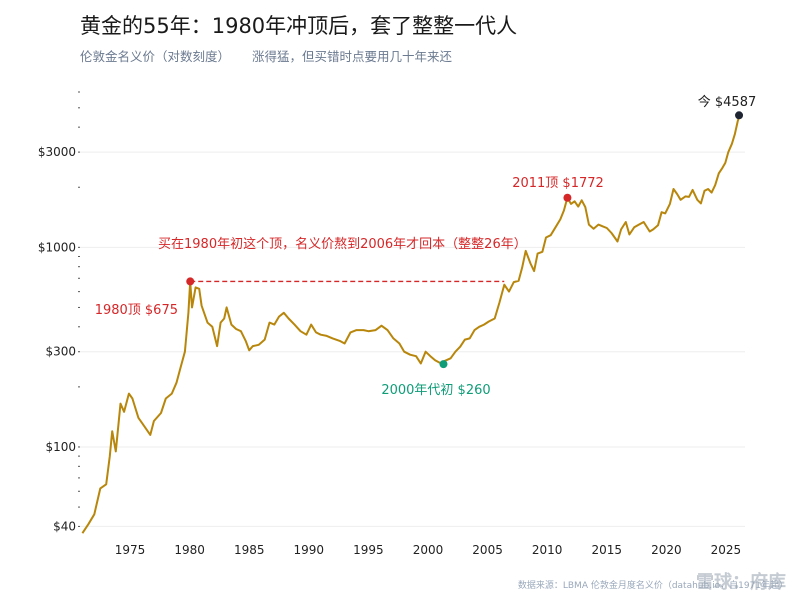 The width and height of the screenshot is (800, 600). What do you see at coordinates (443, 364) in the screenshot?
I see `point-marker-low2001` at bounding box center [443, 364].